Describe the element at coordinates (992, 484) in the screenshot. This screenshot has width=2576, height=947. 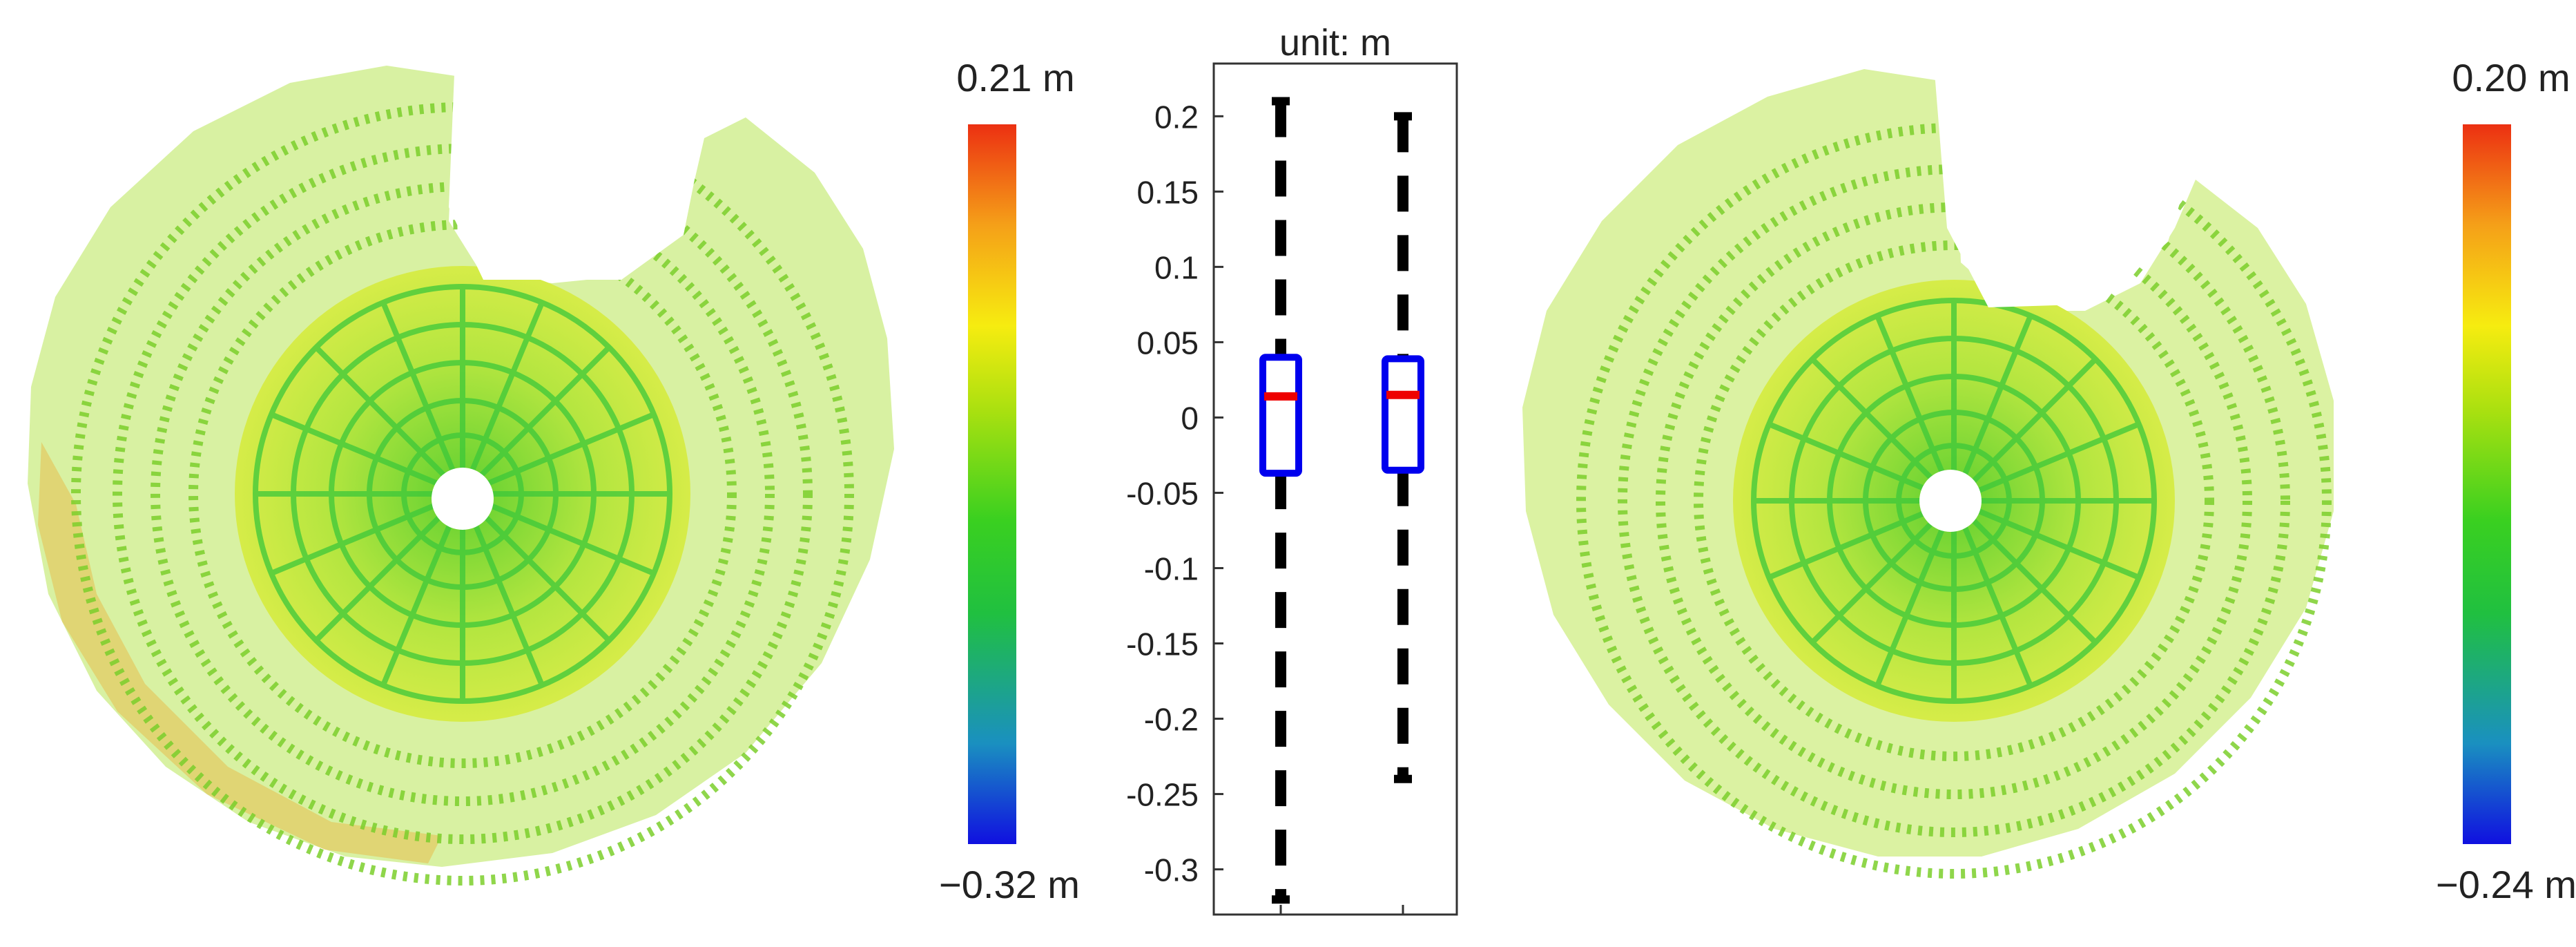
I see `left-colorbar-gradient` at that location.